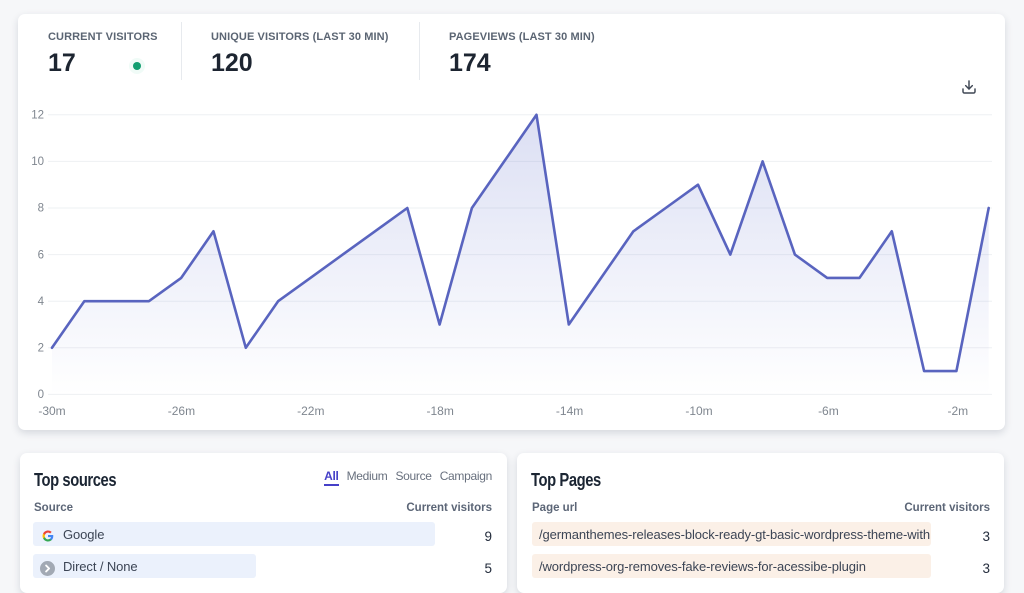  I want to click on svg-text: -18m, so click(440, 411).